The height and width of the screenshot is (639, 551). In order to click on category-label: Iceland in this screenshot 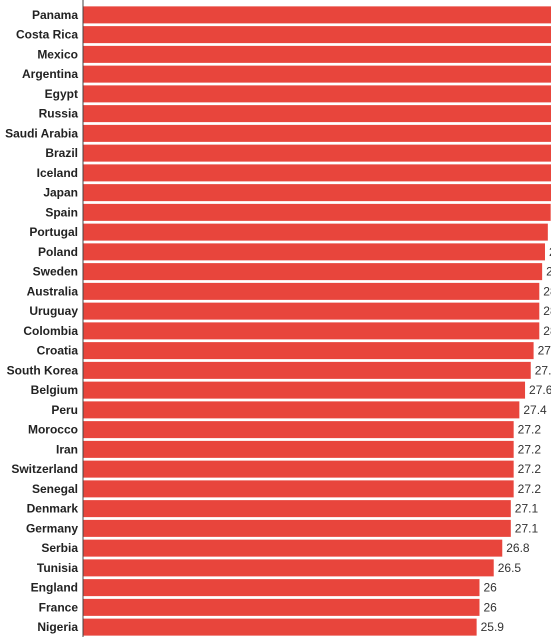, I will do `click(57, 173)`.